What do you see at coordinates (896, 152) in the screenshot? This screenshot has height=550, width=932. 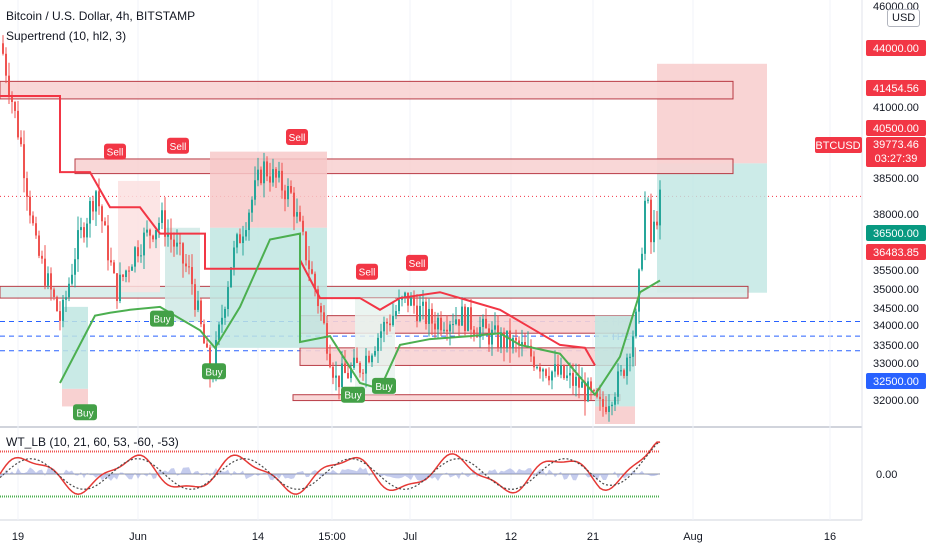 I see `last-price-bg` at bounding box center [896, 152].